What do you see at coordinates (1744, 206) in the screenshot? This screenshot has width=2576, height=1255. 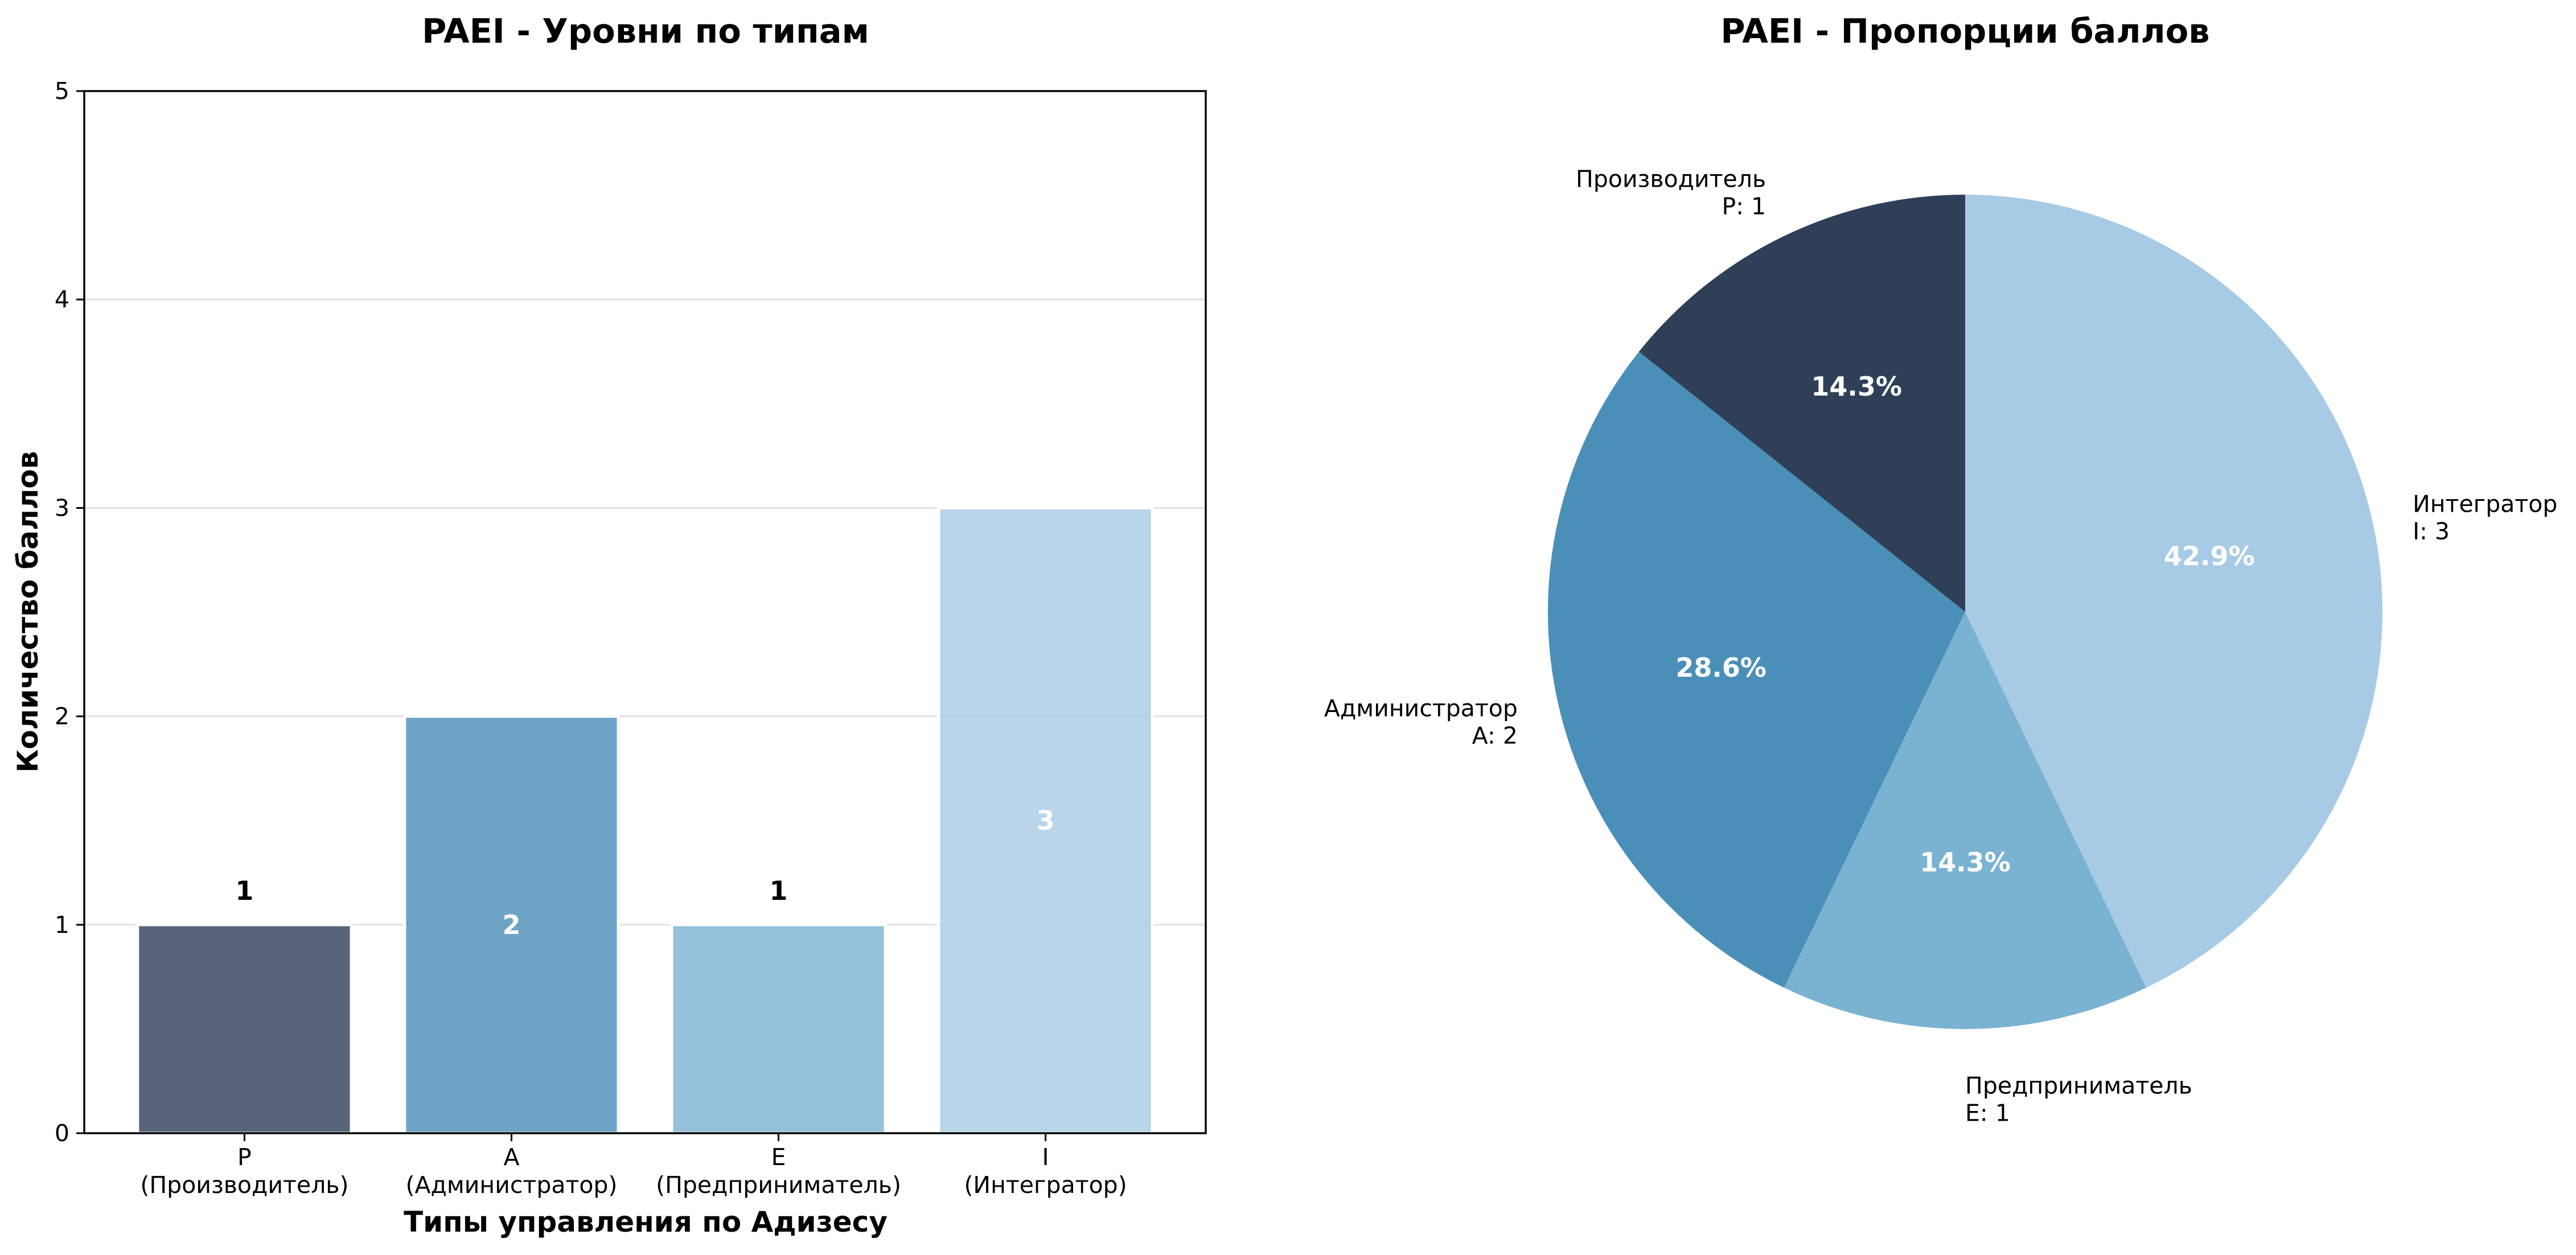 I see `pie-slice-value-label: P: 1` at bounding box center [1744, 206].